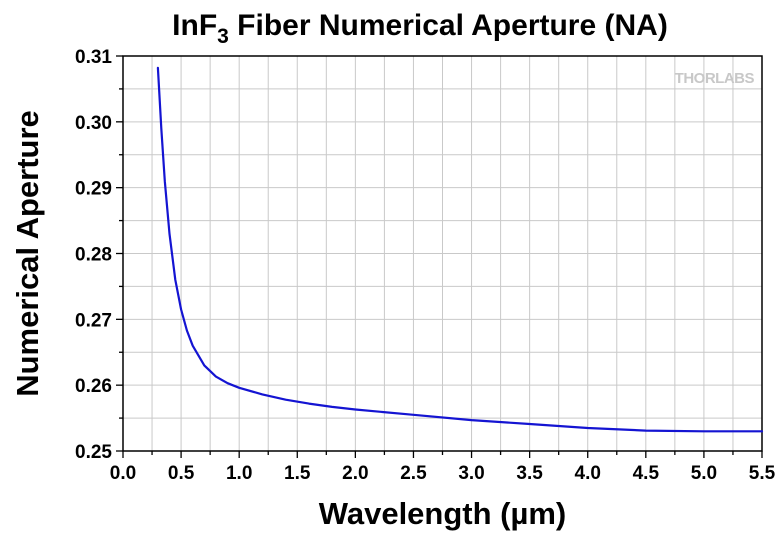 This screenshot has height=533, width=780. What do you see at coordinates (27, 253) in the screenshot?
I see `y-axis-label: Numerical Aperture` at bounding box center [27, 253].